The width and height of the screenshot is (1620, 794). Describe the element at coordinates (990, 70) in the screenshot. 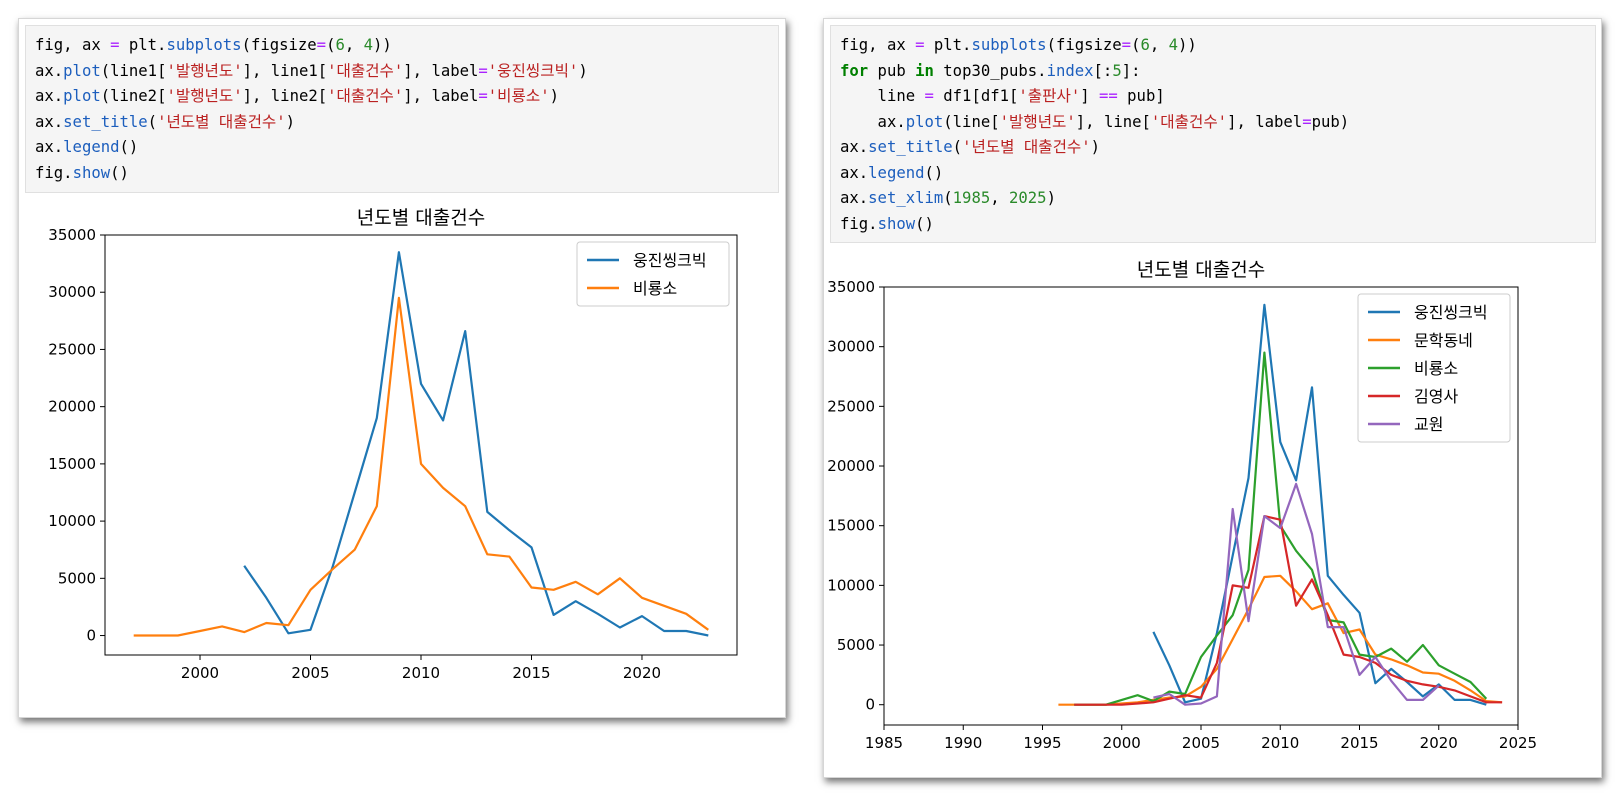

I see `code-line: for pub in top30_pubs.index[:5]:` at that location.